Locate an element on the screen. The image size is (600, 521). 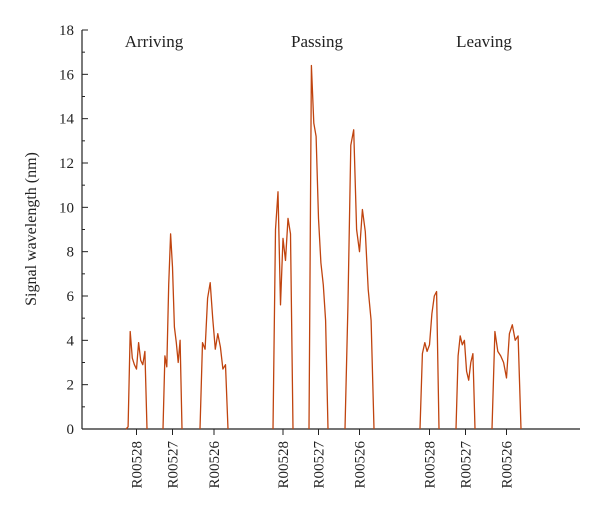
trace-arriving-r00527 is located at coordinates (172, 331).